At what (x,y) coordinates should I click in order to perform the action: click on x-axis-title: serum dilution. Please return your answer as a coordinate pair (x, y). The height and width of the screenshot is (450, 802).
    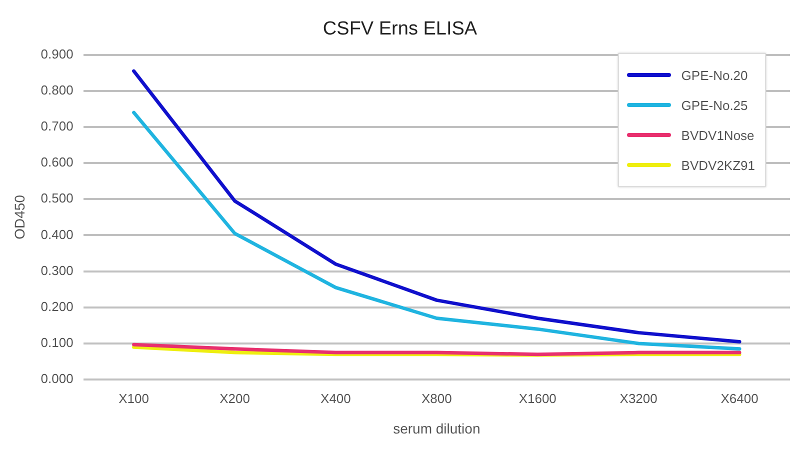
    Looking at the image, I should click on (436, 428).